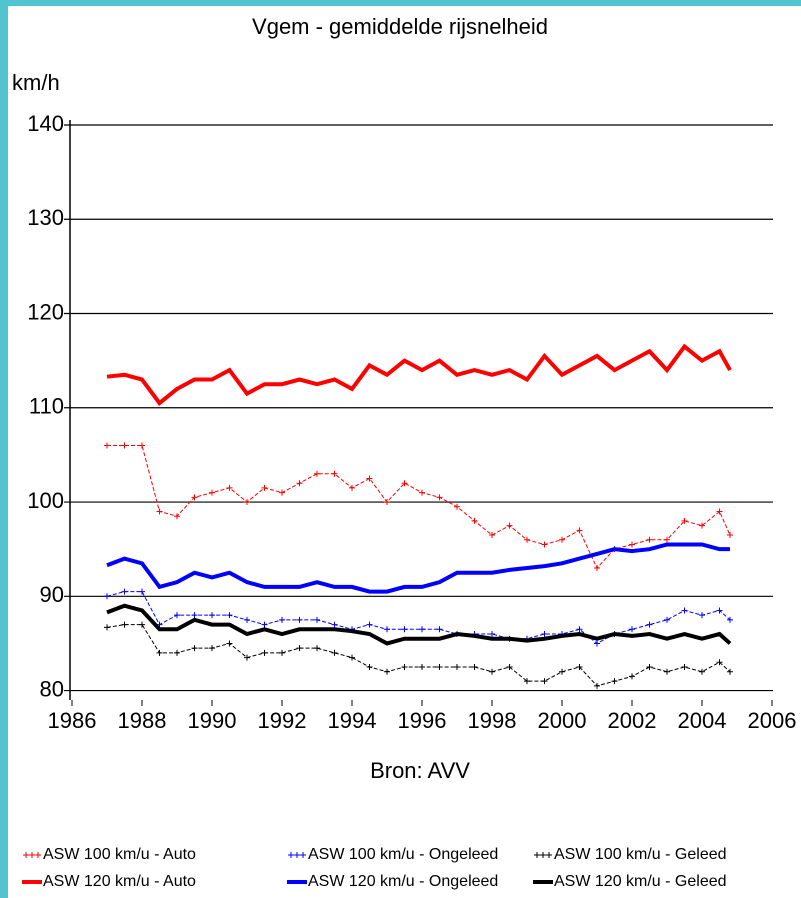 The width and height of the screenshot is (801, 898). What do you see at coordinates (422, 720) in the screenshot?
I see `x-tick-label: 1996` at bounding box center [422, 720].